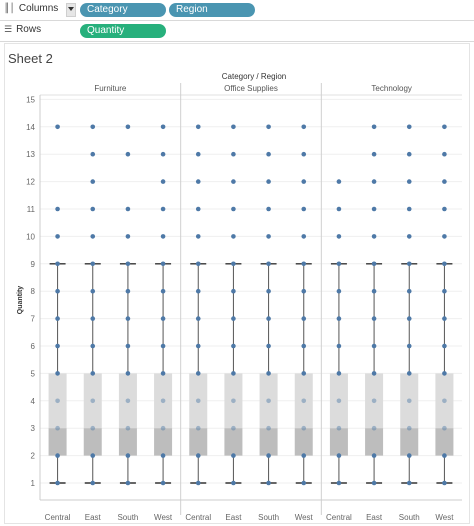 The height and width of the screenshot is (526, 474). What do you see at coordinates (237, 10) in the screenshot?
I see `columns-shelf: ║│ Columns Category Region` at bounding box center [237, 10].